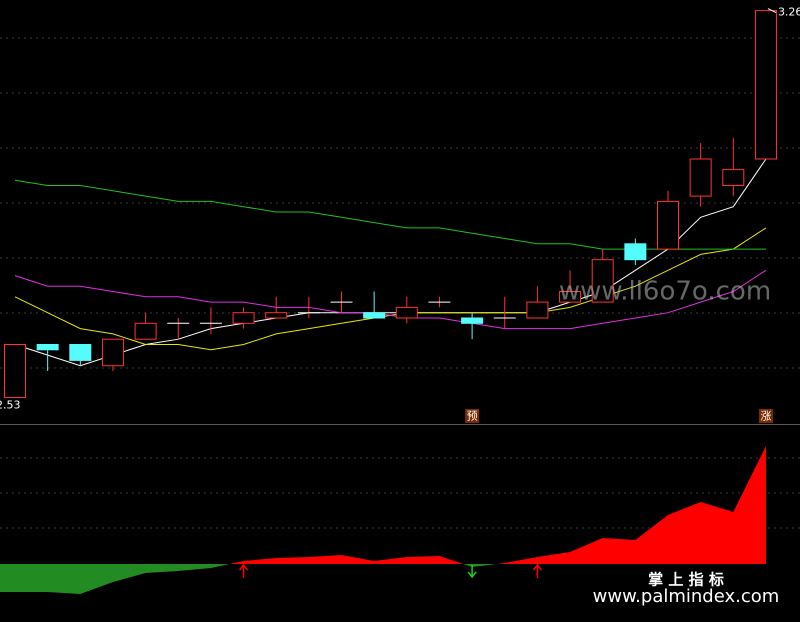 The width and height of the screenshot is (800, 622). Describe the element at coordinates (10, 405) in the screenshot. I see `low-label: 2.53` at that location.